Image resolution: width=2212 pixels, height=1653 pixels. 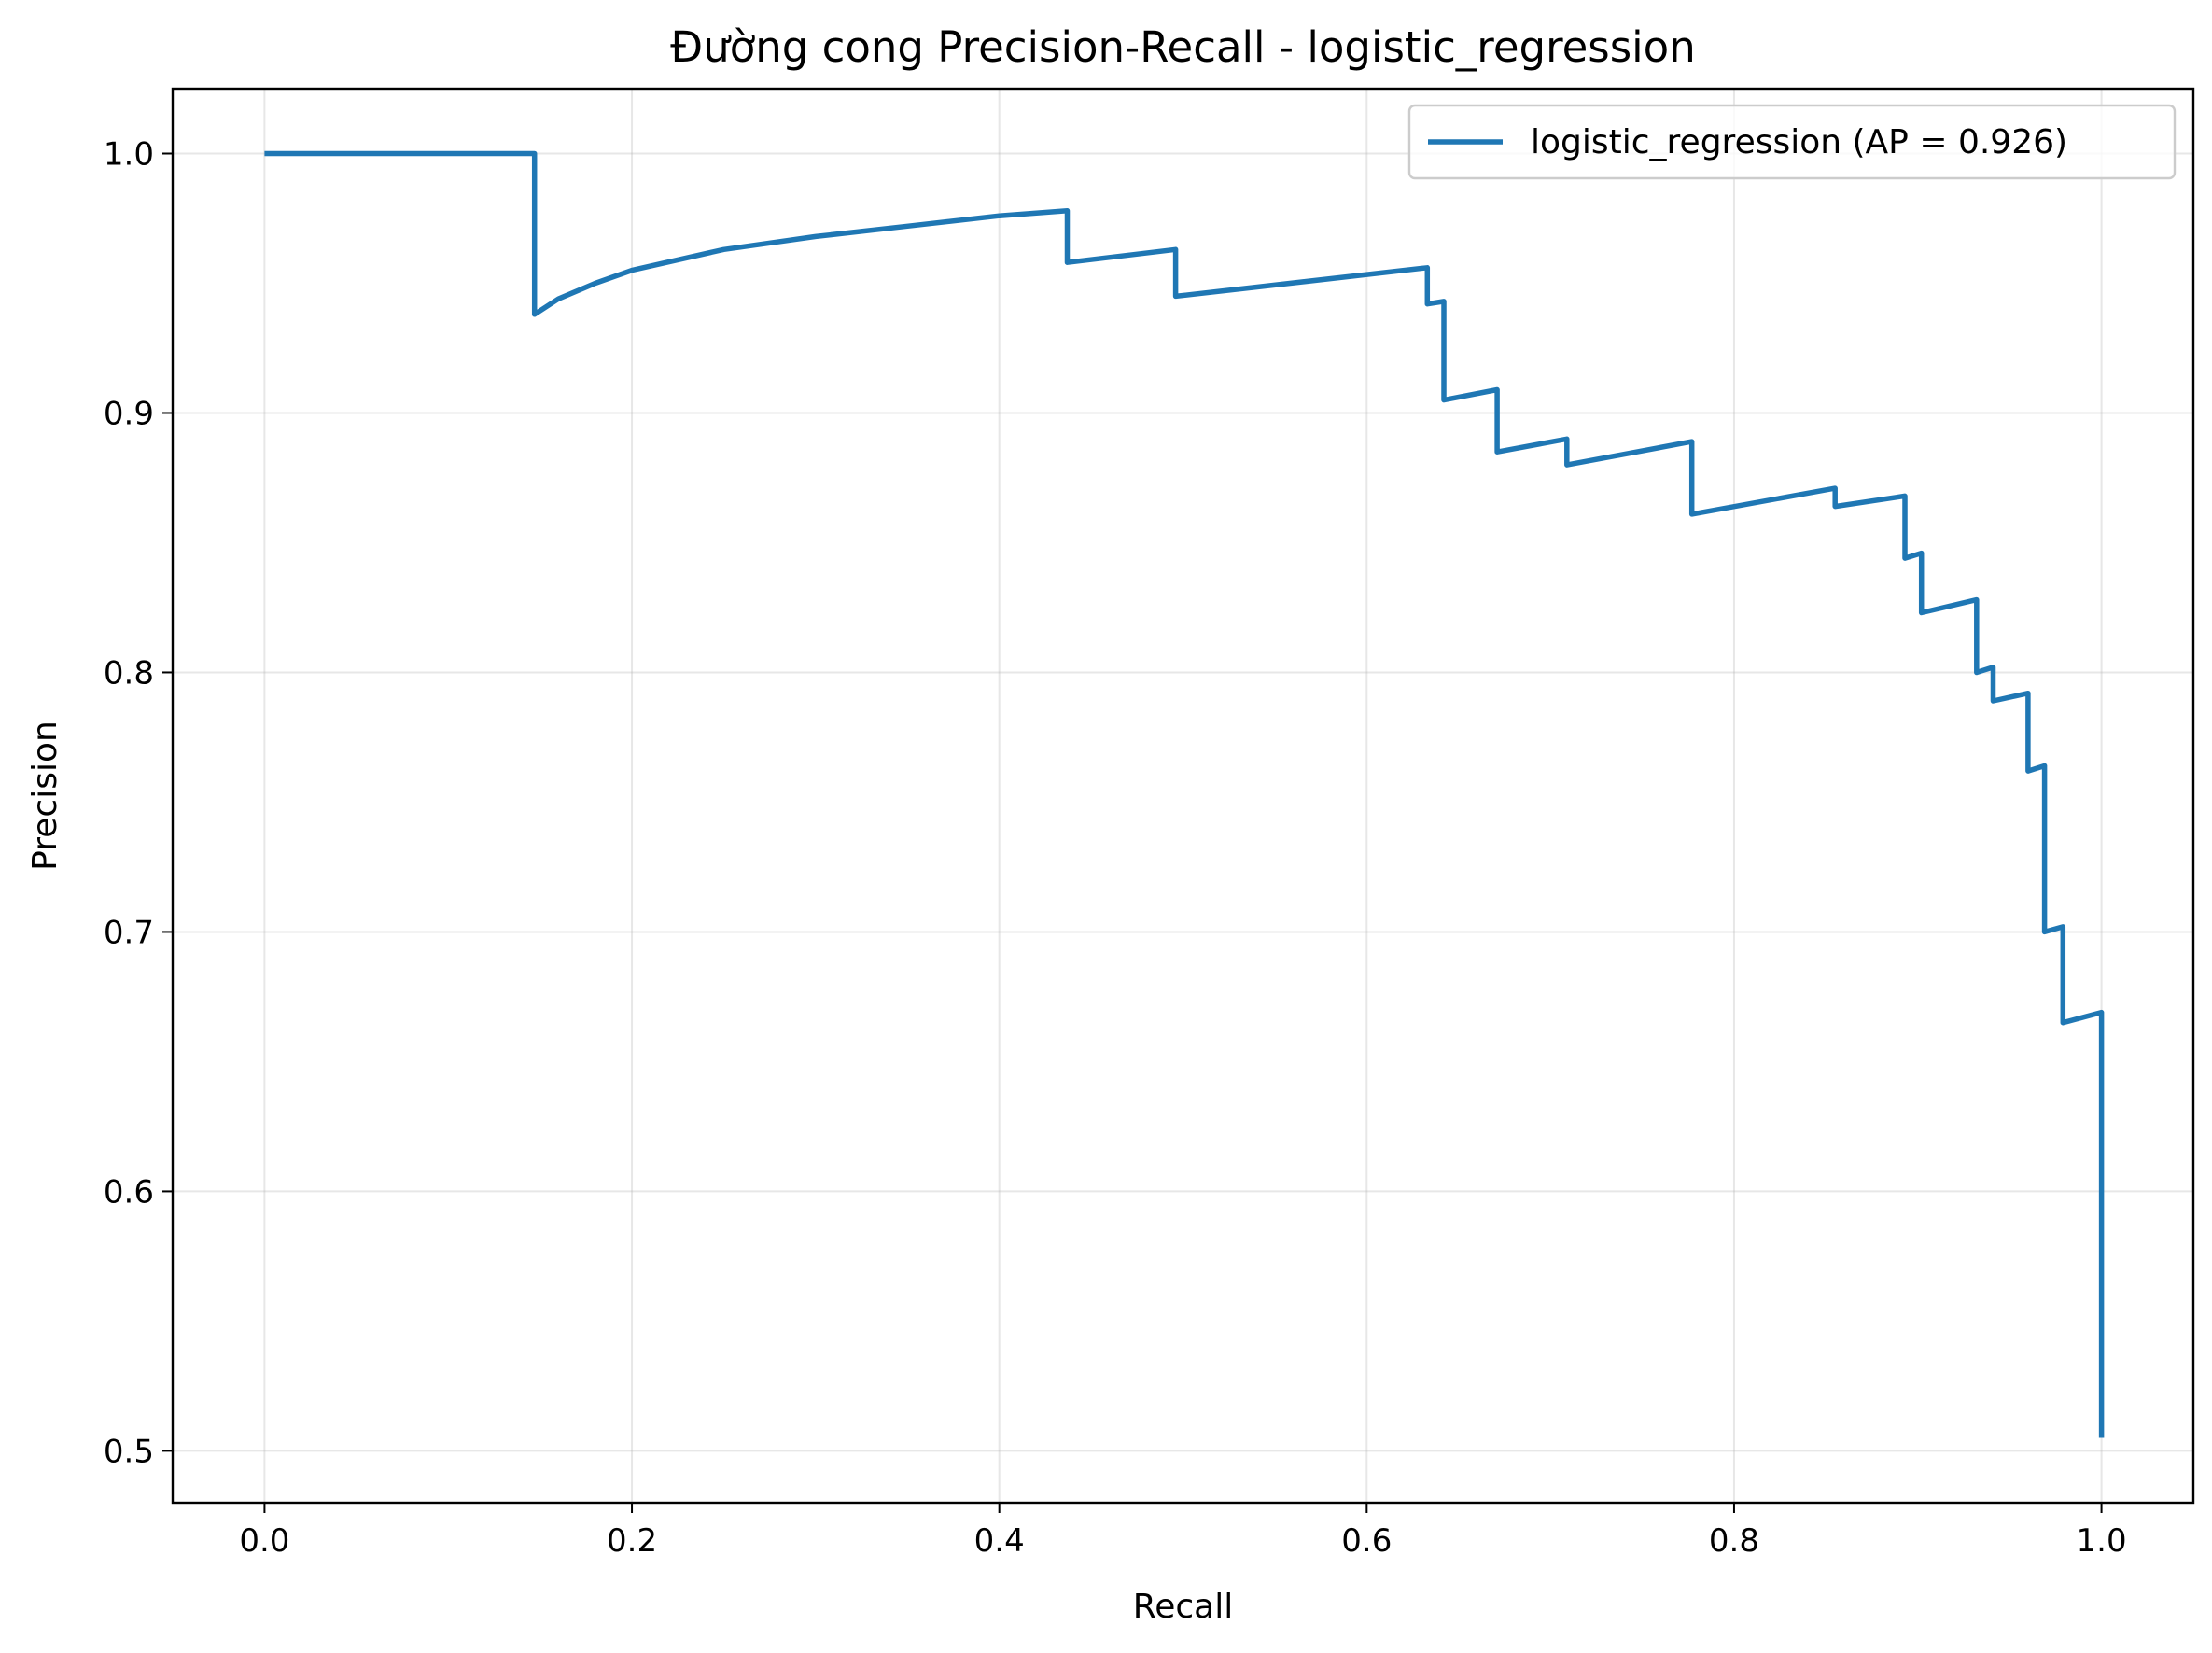 What do you see at coordinates (1183, 1607) in the screenshot?
I see `x-axis-label: Recall` at bounding box center [1183, 1607].